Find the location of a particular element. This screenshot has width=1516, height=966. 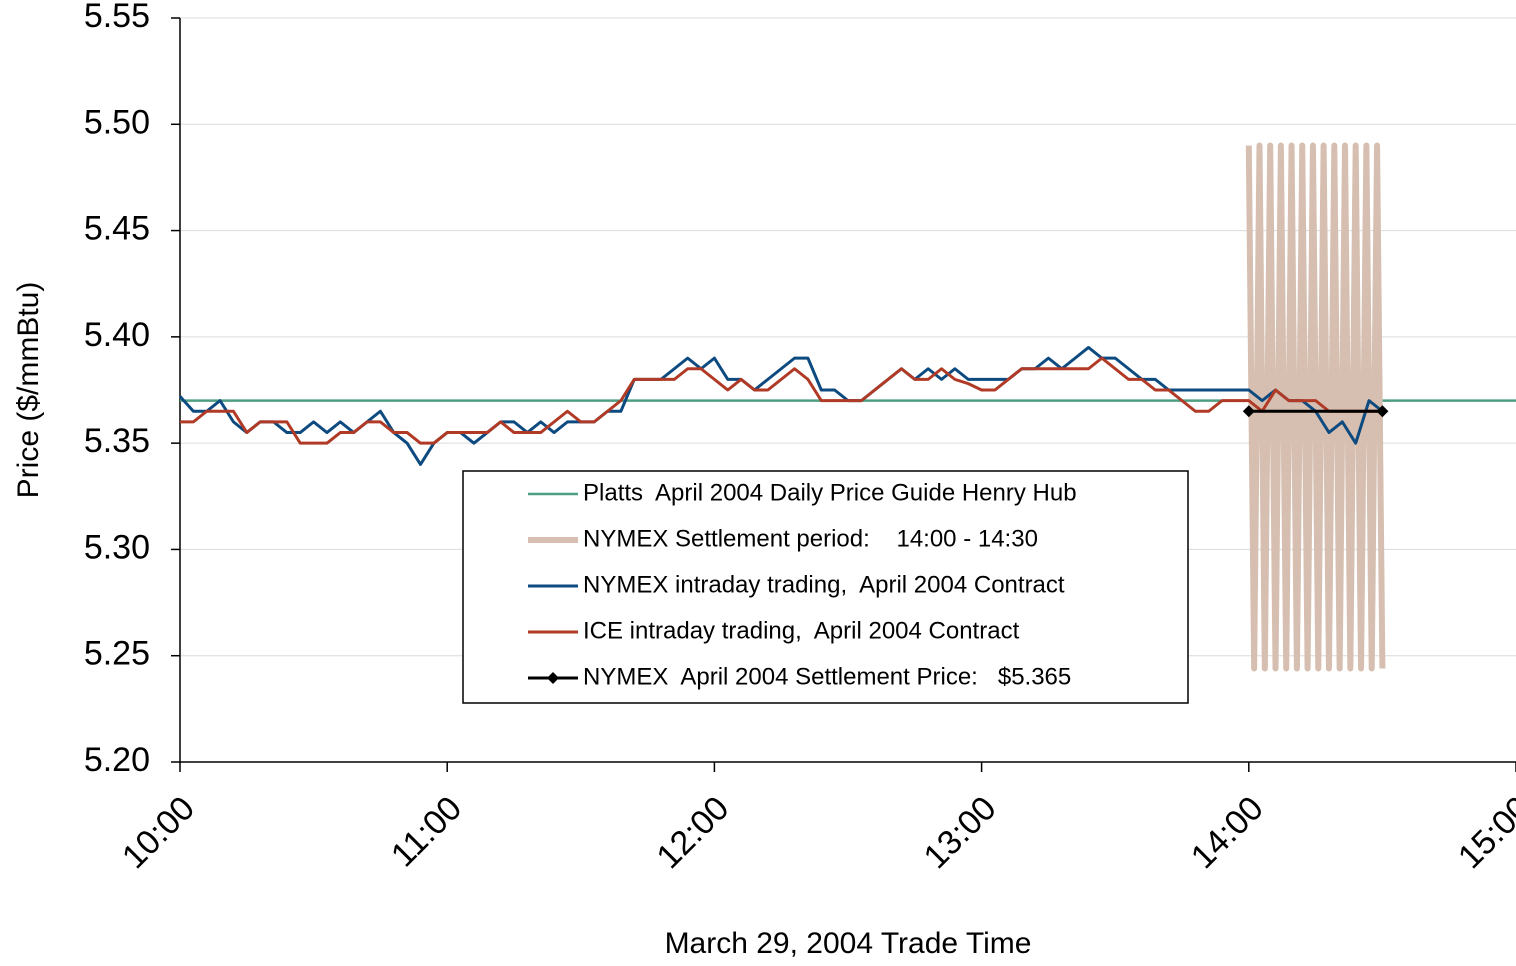

x-tick-label: 15:00 is located at coordinates (1483, 832).